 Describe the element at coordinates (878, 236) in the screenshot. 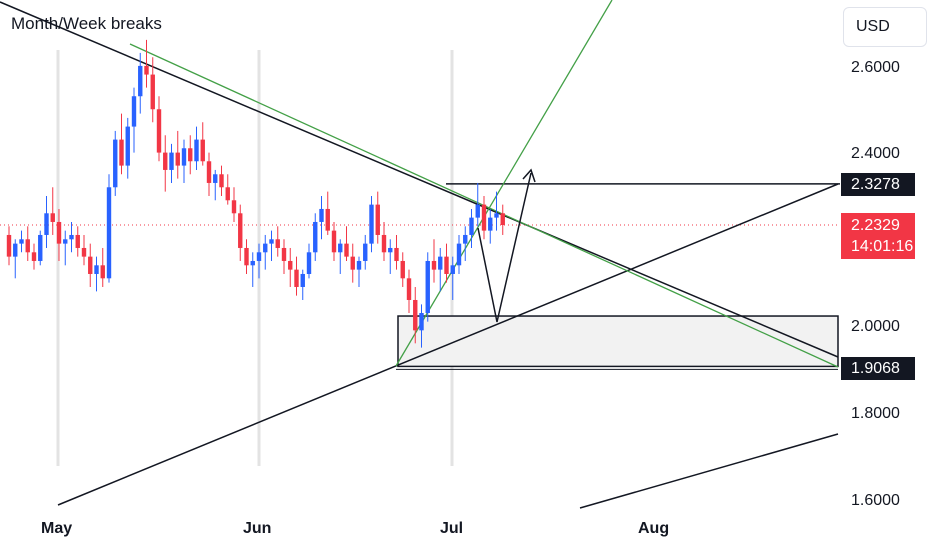

I see `current-price-tag: 2.2329 14:01:16` at that location.